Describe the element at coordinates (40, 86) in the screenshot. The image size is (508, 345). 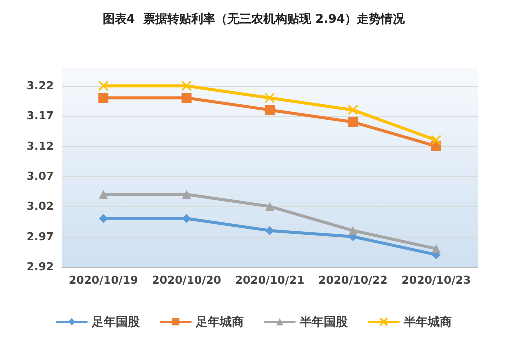
I see `y-tick-label: 3.22` at that location.